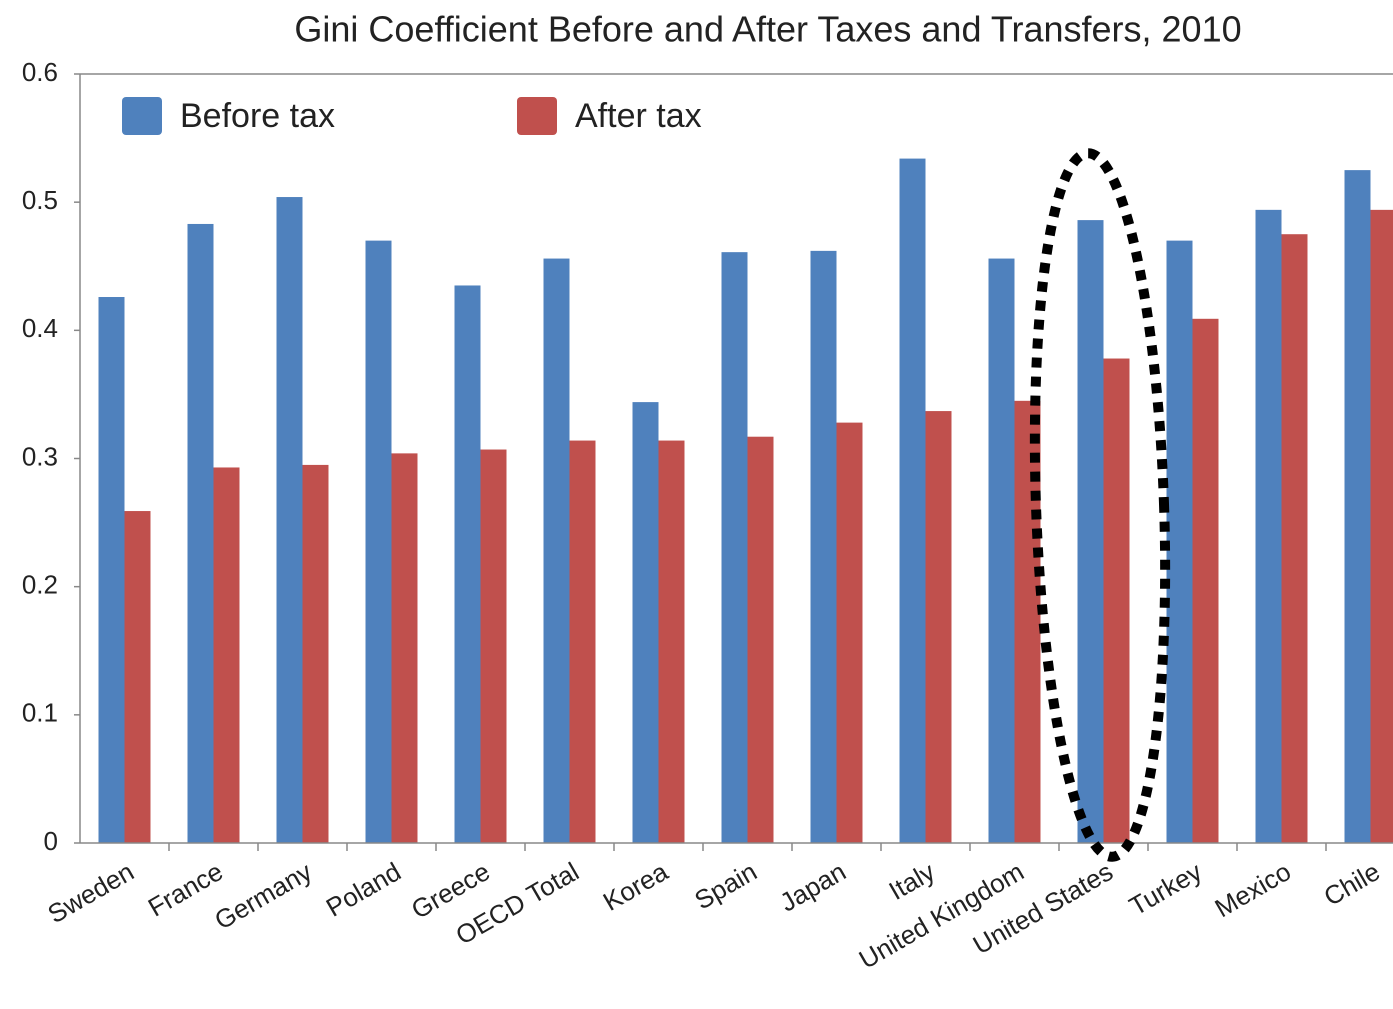 The width and height of the screenshot is (1393, 1009). I want to click on x-tick-label: Poland, so click(363, 889).